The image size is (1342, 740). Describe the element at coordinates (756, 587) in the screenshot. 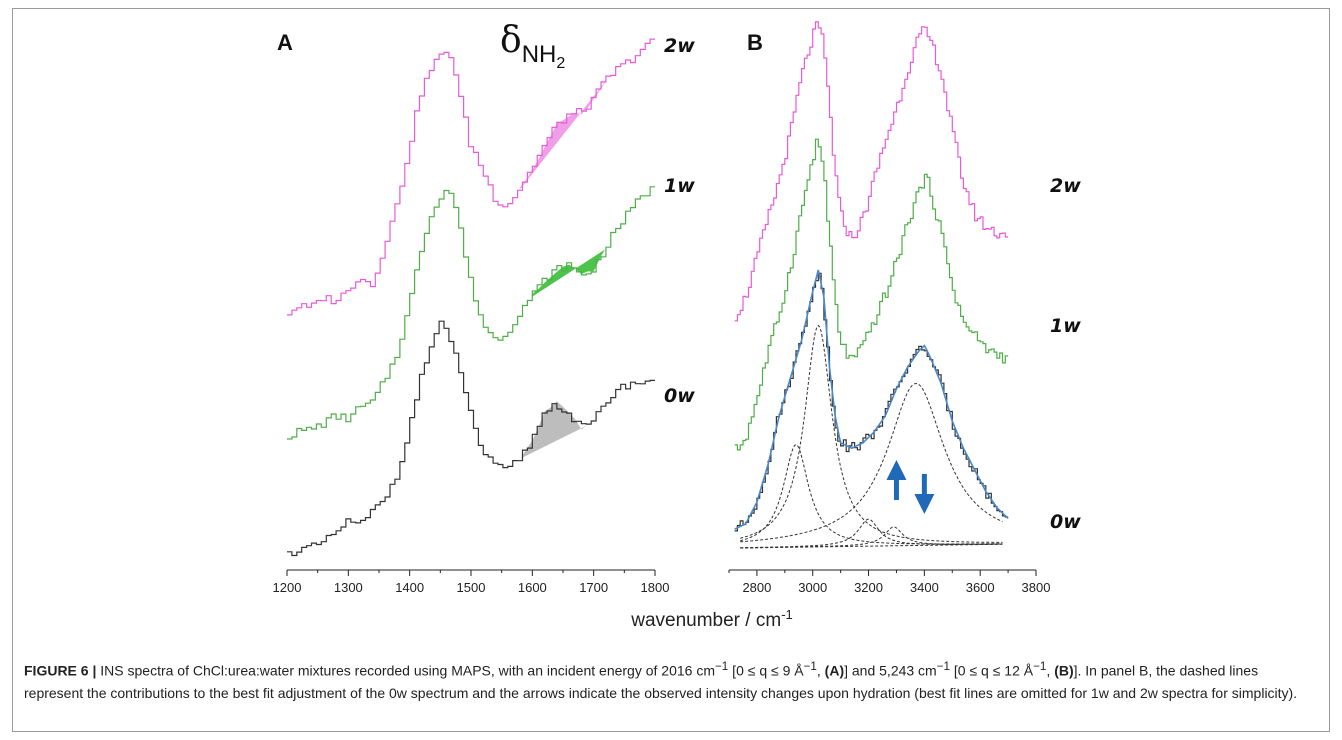

I see `panel-b-x-tick-label: 2800` at that location.